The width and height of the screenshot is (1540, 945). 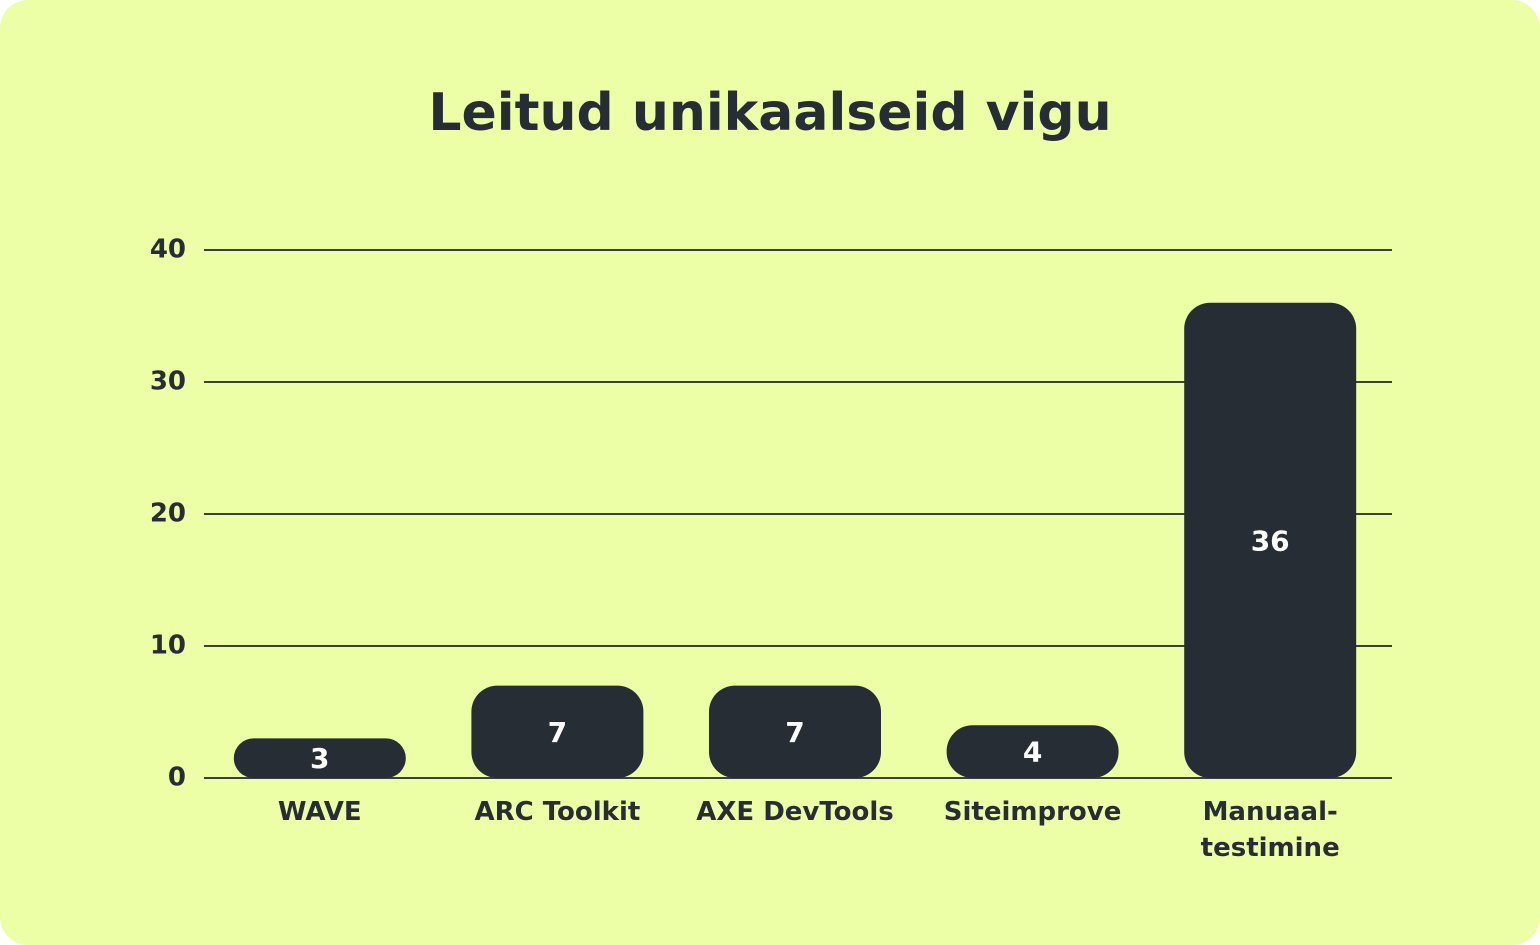 I want to click on y-tick-label: 10, so click(x=168, y=646).